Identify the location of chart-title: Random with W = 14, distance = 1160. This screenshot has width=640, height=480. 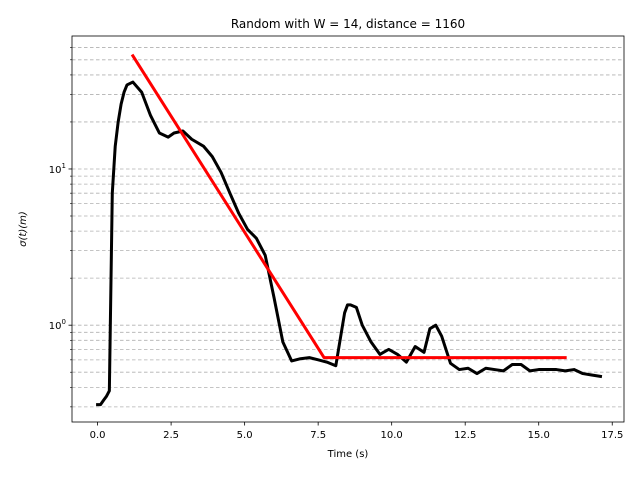
(348, 24).